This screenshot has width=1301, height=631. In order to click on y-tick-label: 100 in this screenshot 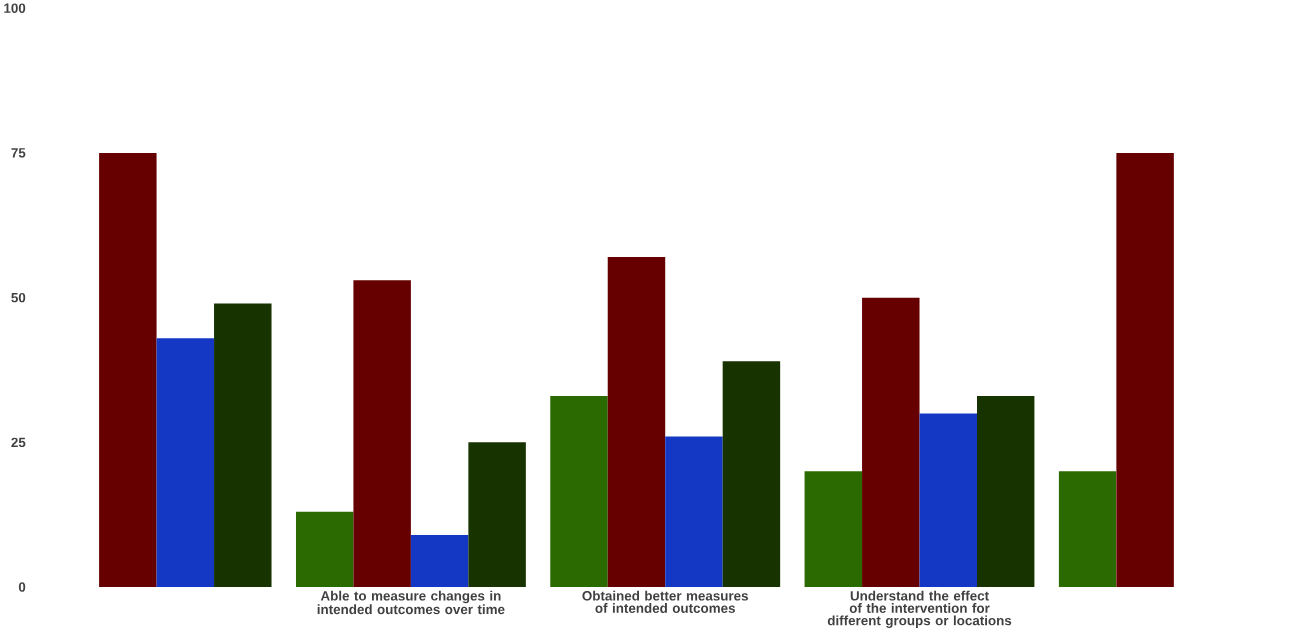, I will do `click(15, 8)`.